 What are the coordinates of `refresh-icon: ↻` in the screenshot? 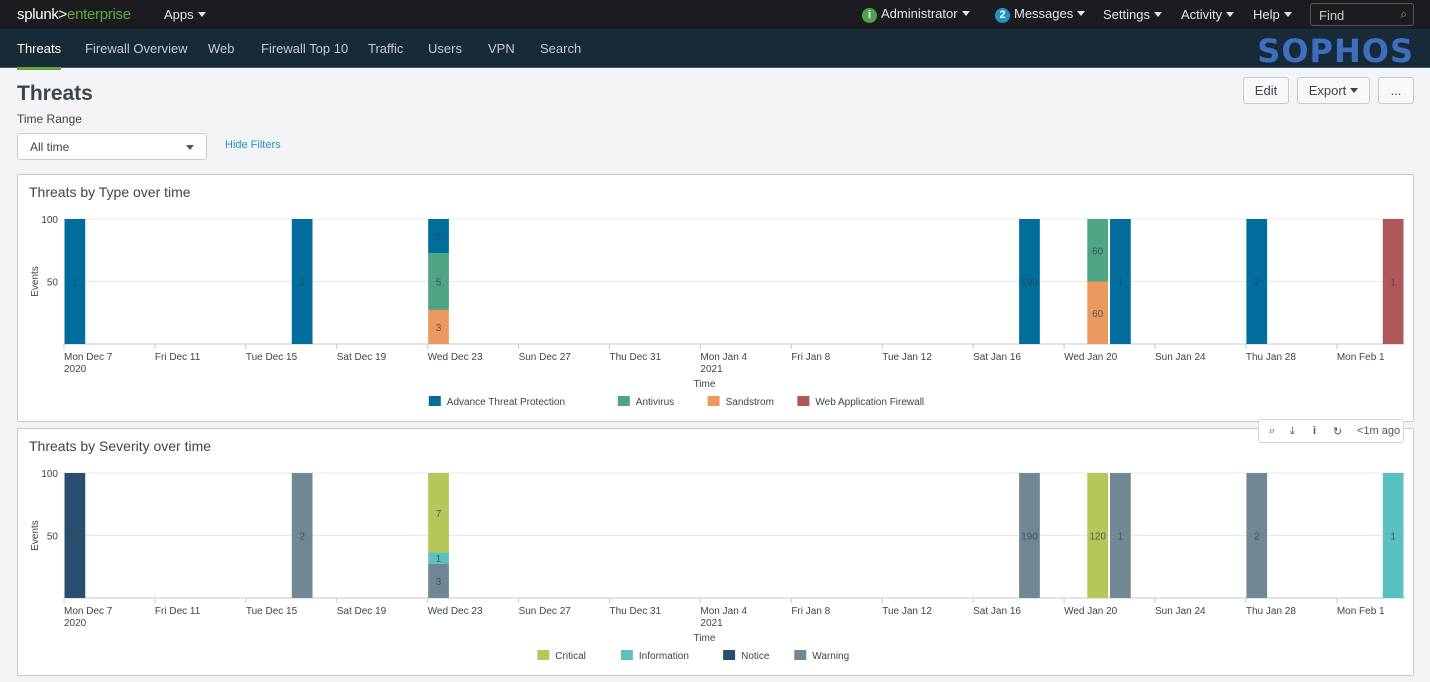 It's located at (1338, 432).